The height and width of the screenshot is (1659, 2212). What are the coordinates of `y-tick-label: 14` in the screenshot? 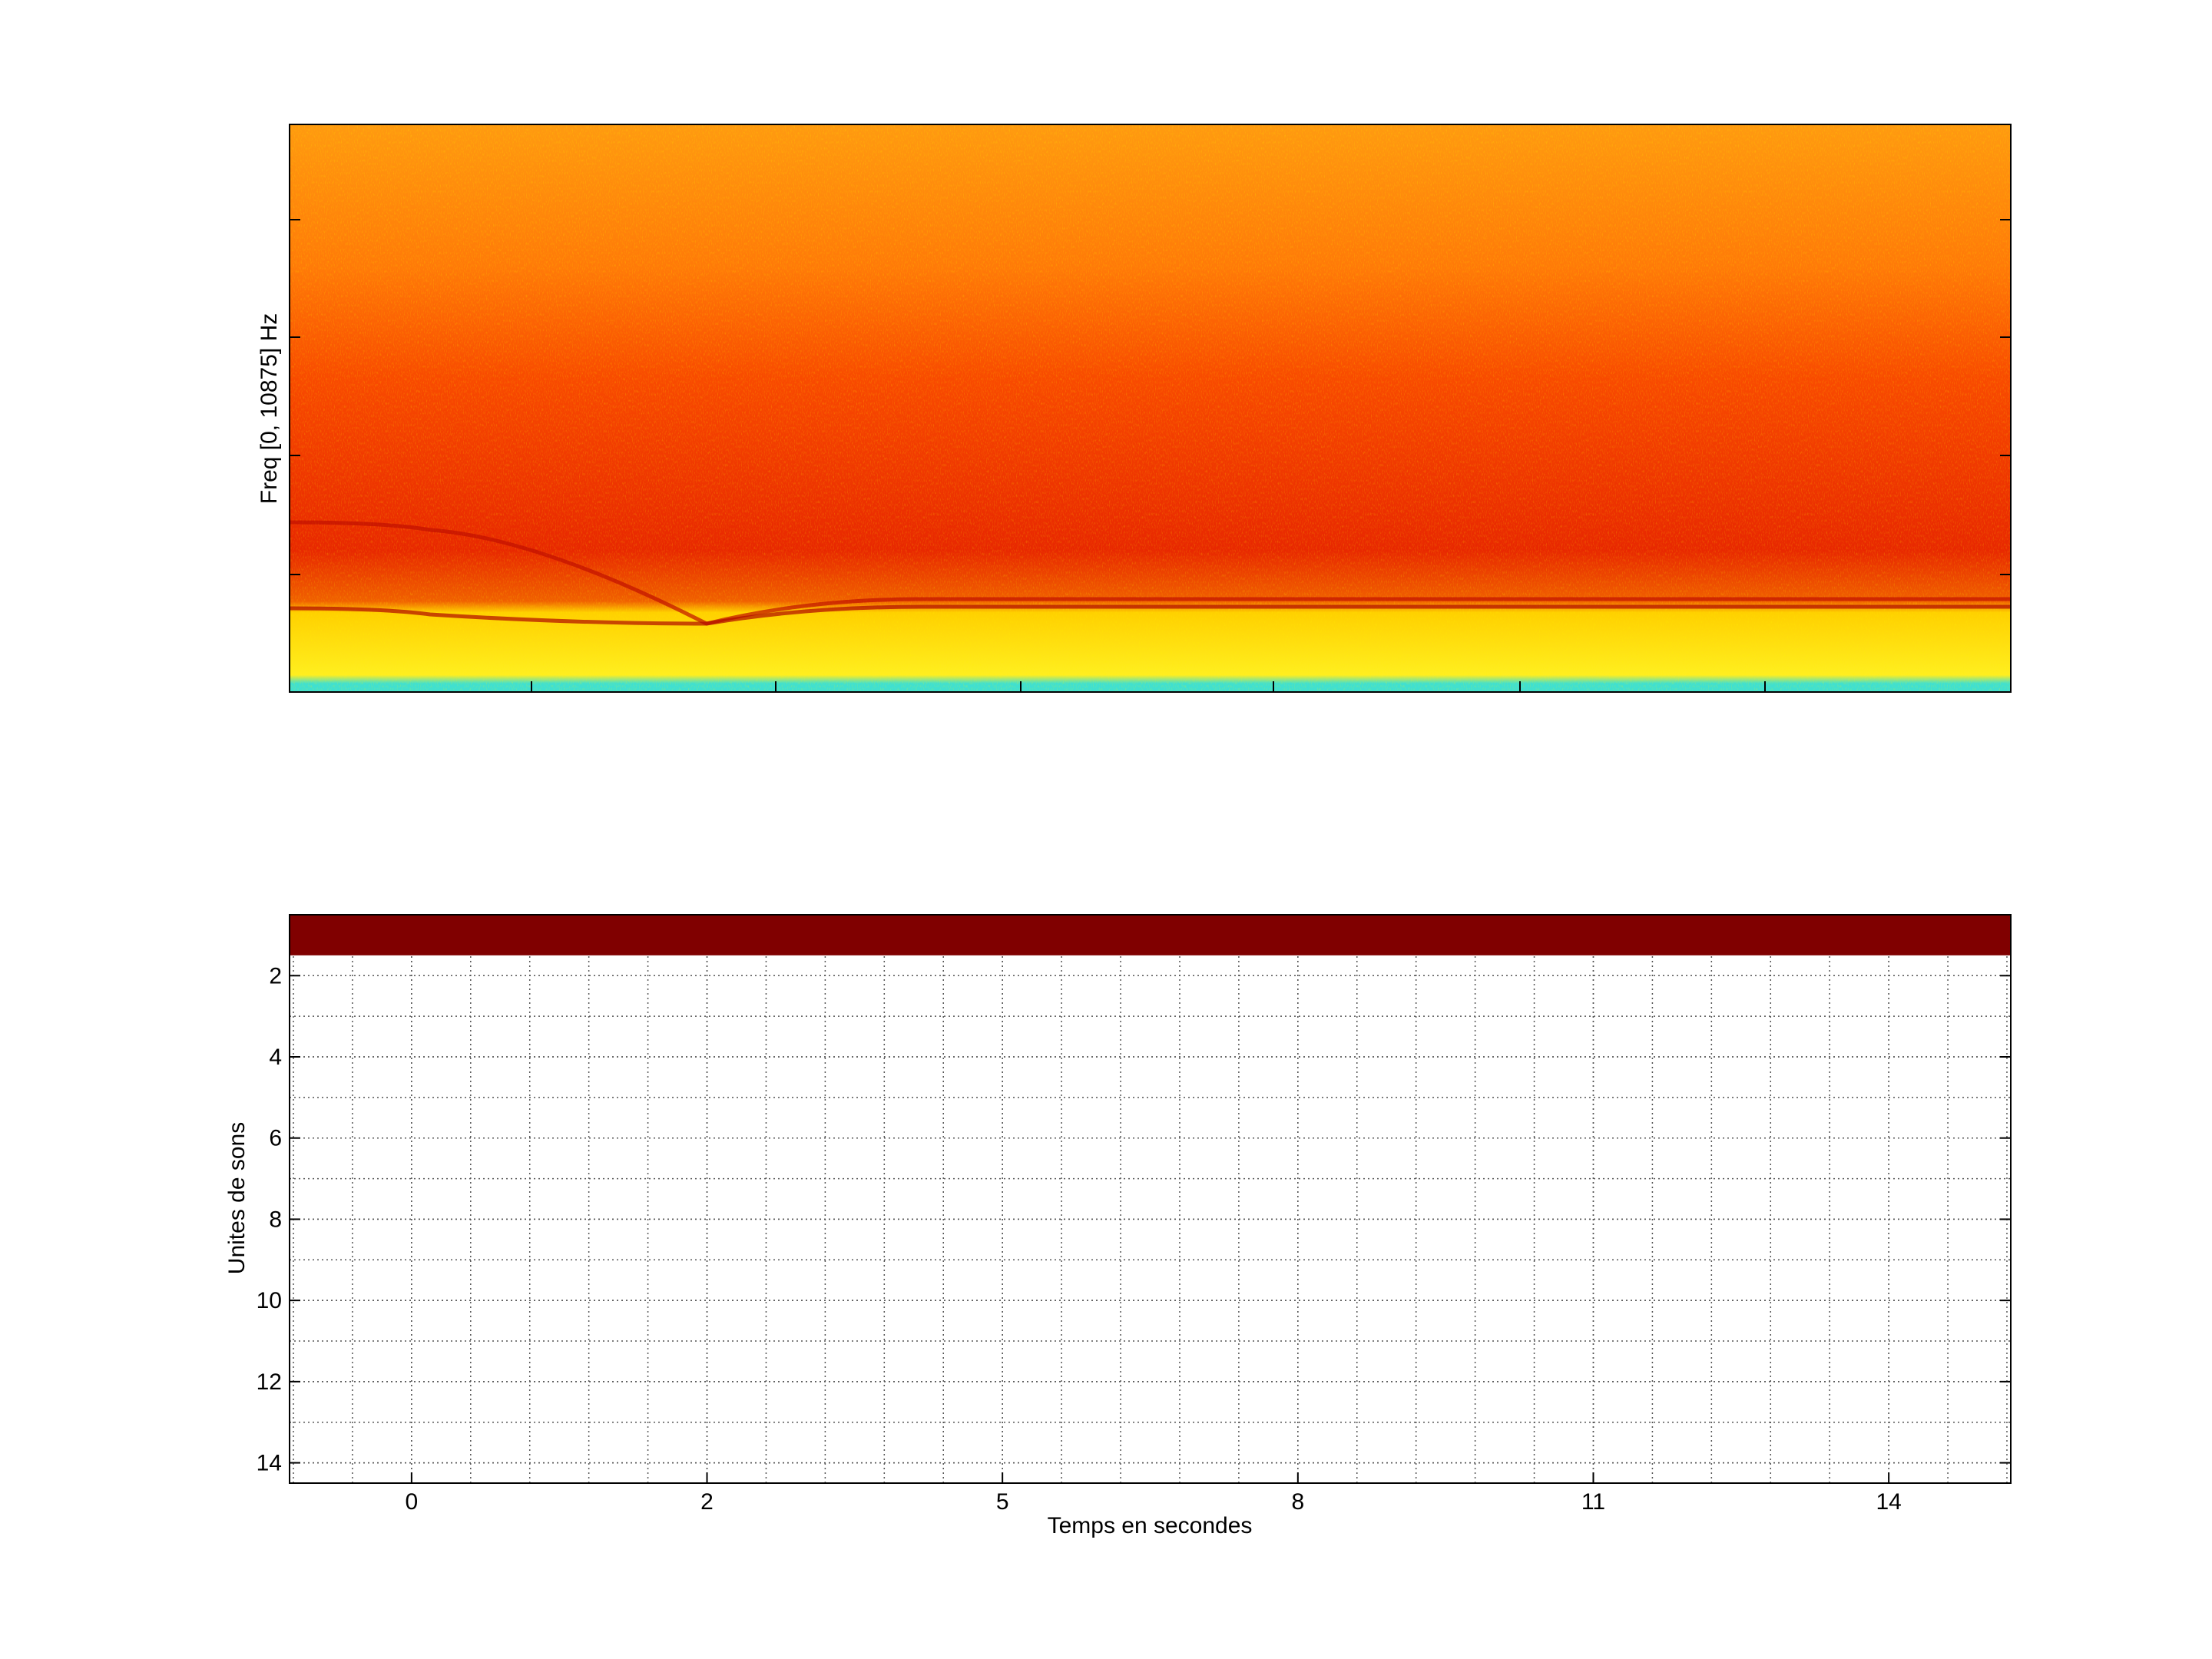 It's located at (269, 1464).